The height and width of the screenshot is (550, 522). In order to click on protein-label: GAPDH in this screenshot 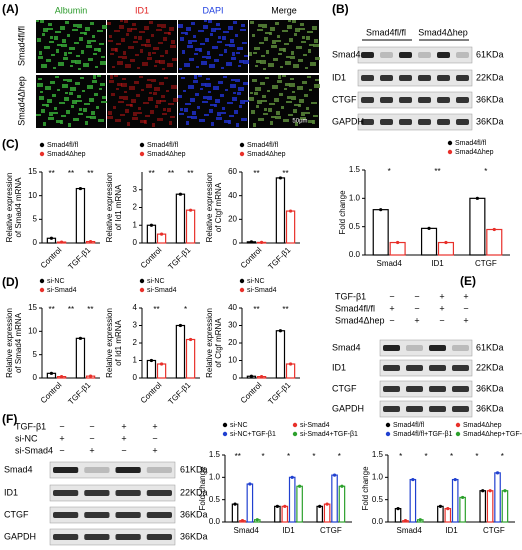, I will do `click(20, 536)`.